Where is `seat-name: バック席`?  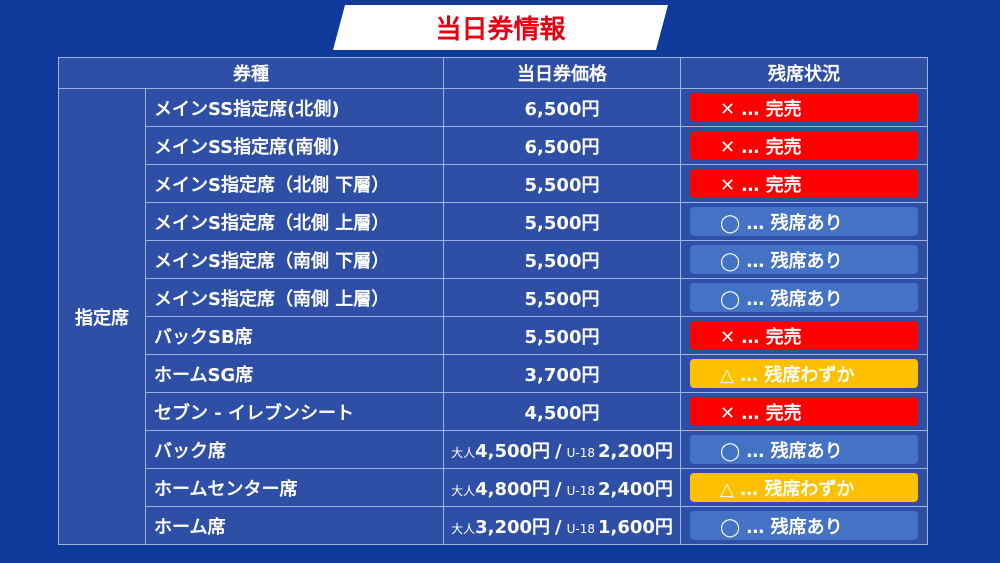
seat-name: バック席 is located at coordinates (294, 449).